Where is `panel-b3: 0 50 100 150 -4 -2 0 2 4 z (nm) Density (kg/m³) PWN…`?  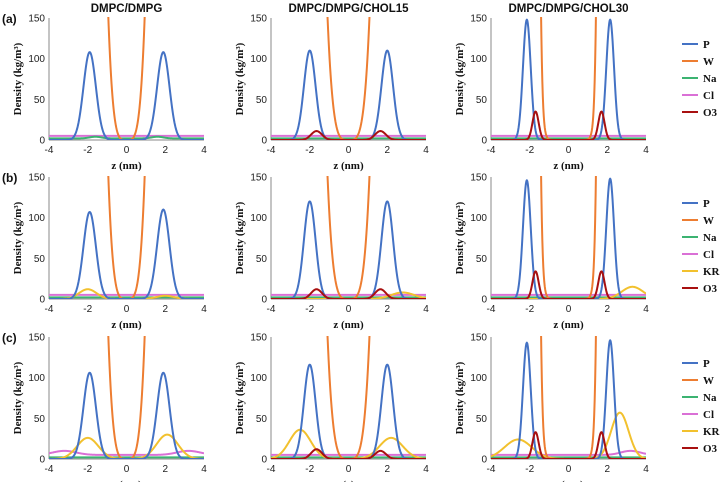
panel-b3: 0 50 100 150 -4 -2 0 2 4 z (nm) Density (kg/m³) PWN… is located at coordinates (587, 252).